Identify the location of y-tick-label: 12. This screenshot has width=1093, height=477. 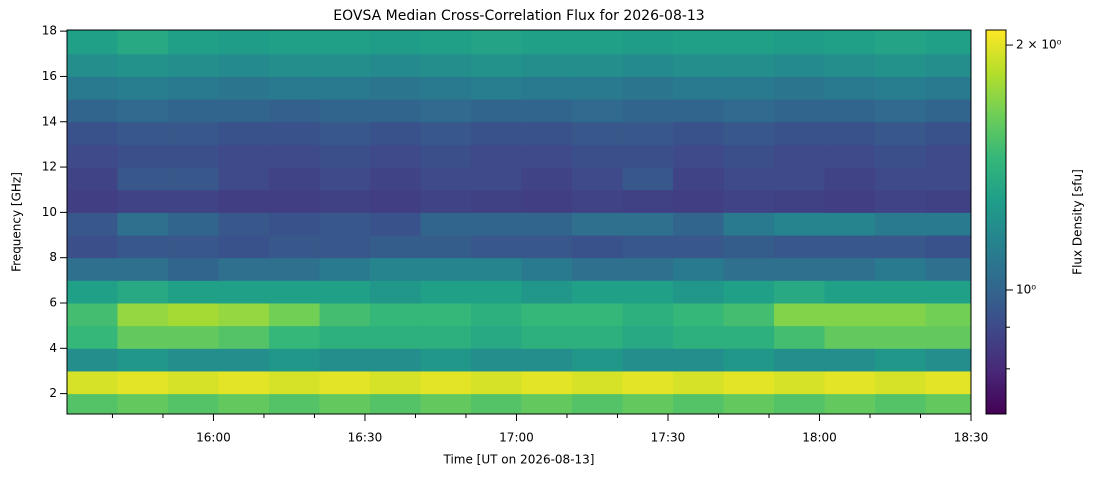
(49, 167).